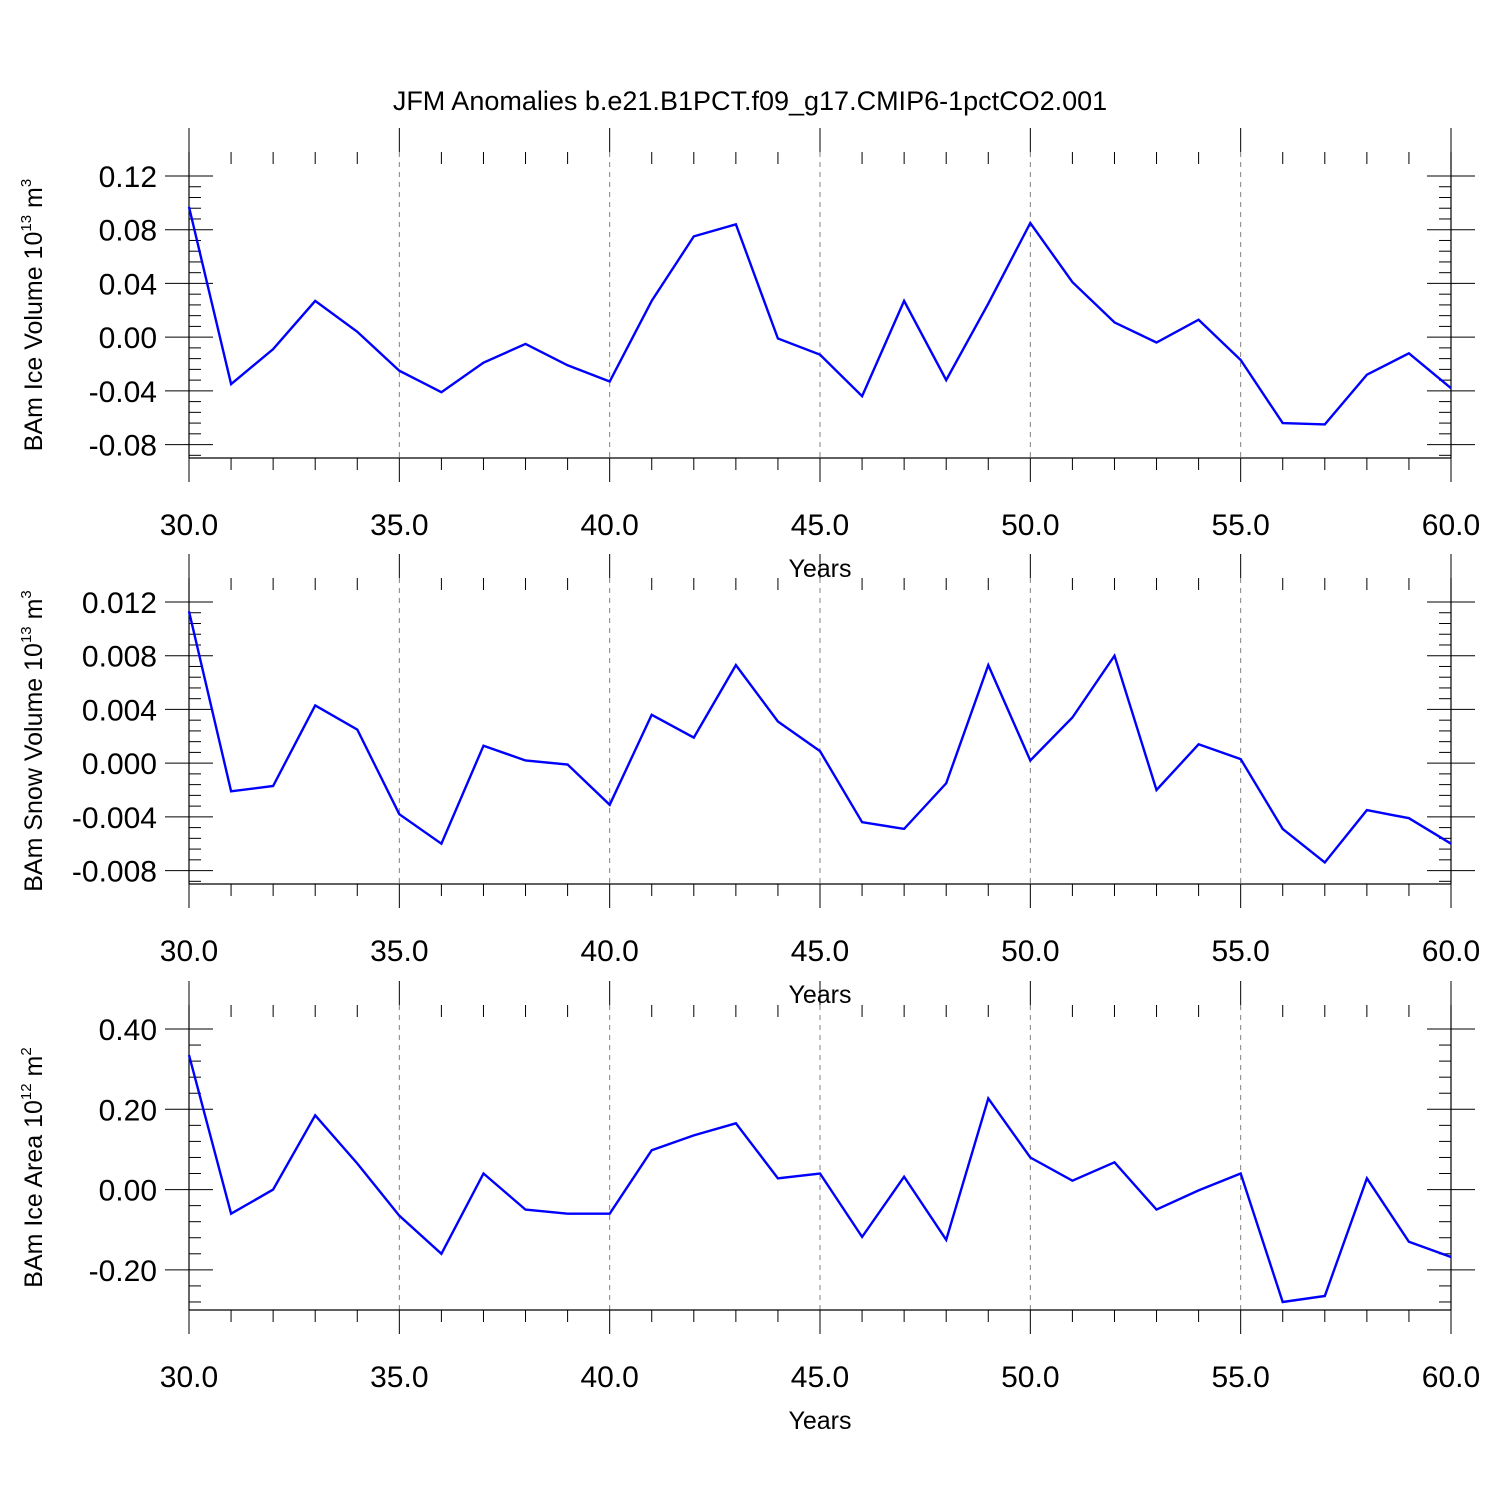  I want to click on y-axis-title: BAm Ice Volume 1013 m3, so click(33, 315).